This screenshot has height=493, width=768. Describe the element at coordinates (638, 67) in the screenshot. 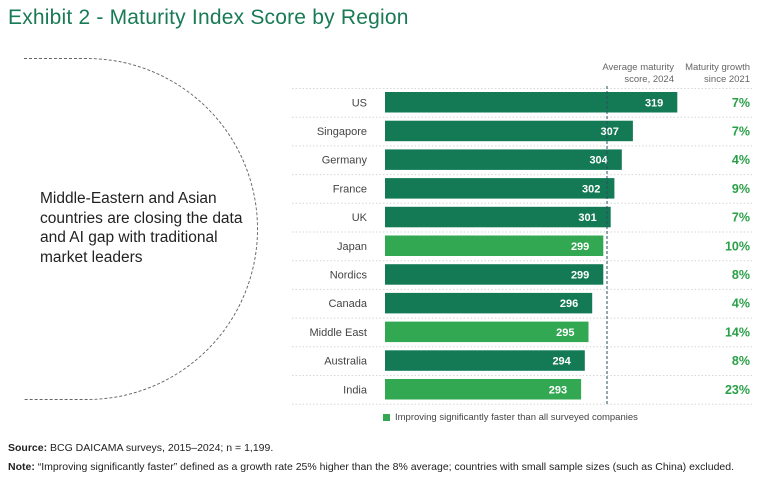

I see `score-header-line1: Average maturity` at that location.